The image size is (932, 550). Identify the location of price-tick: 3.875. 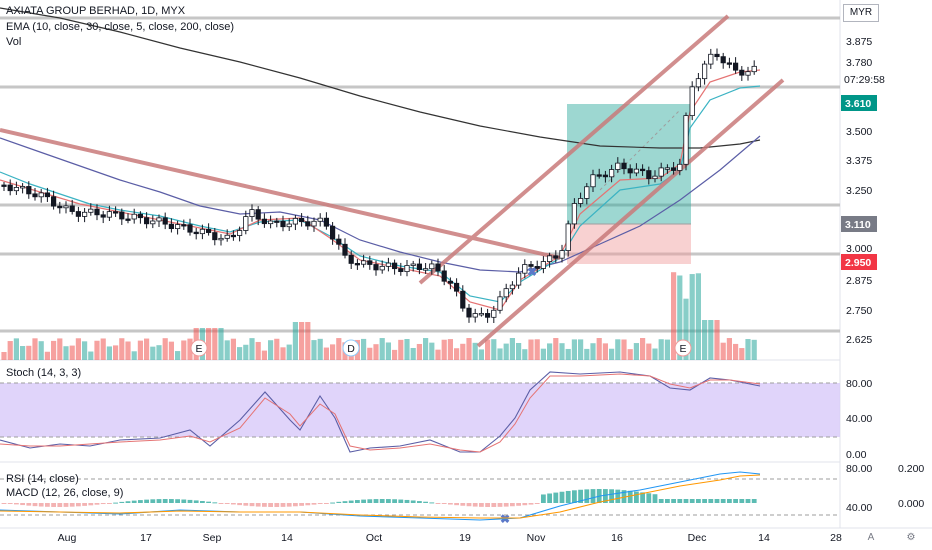
(859, 42).